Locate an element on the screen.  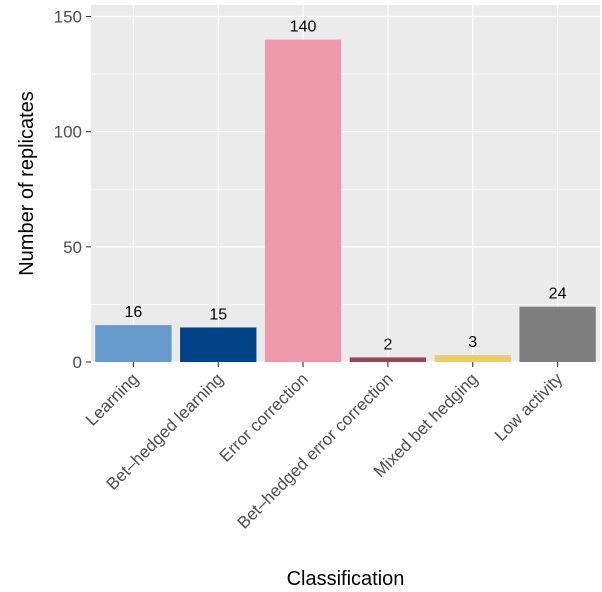
x-tick-label: Learning is located at coordinates (112, 399).